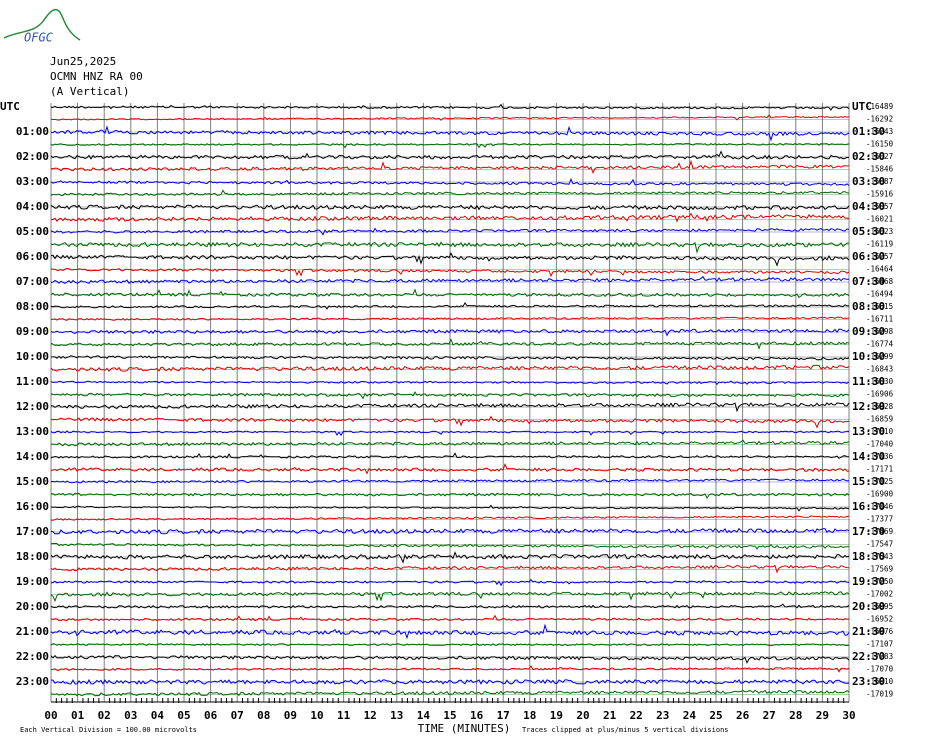 Image resolution: width=930 pixels, height=744 pixels. I want to click on x-tick-label: 12, so click(370, 715).